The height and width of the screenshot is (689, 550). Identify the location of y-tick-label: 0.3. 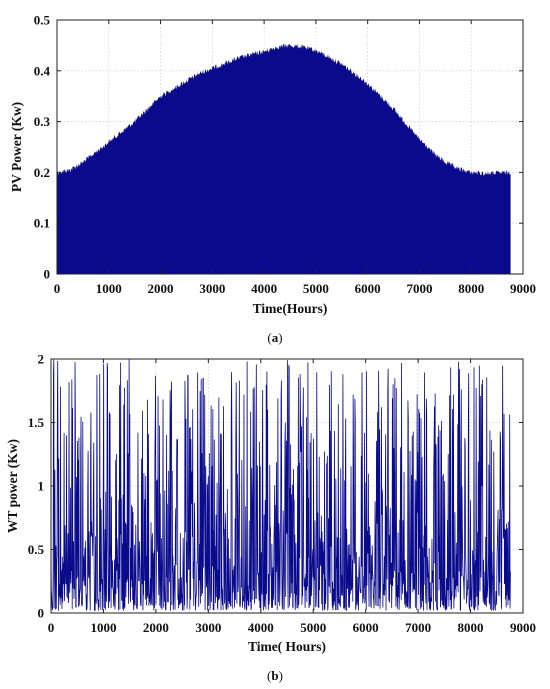
(42, 121).